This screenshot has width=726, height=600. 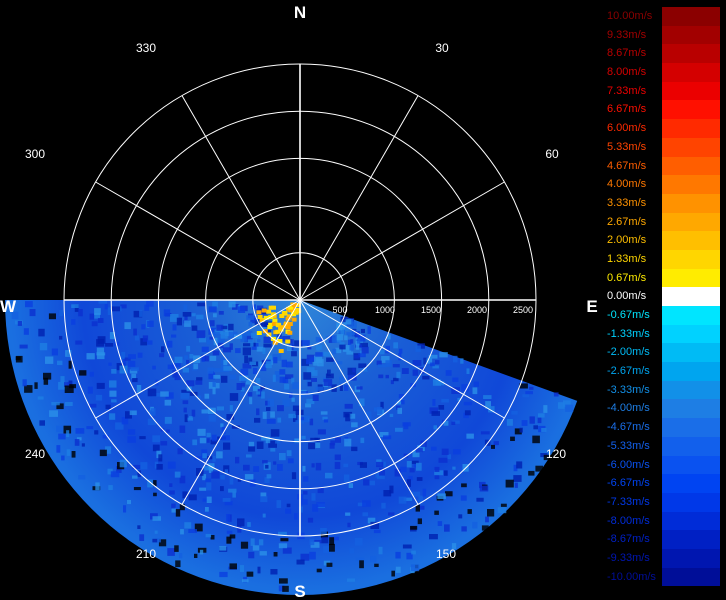 I want to click on legend-label: -6.67m/s, so click(x=628, y=483).